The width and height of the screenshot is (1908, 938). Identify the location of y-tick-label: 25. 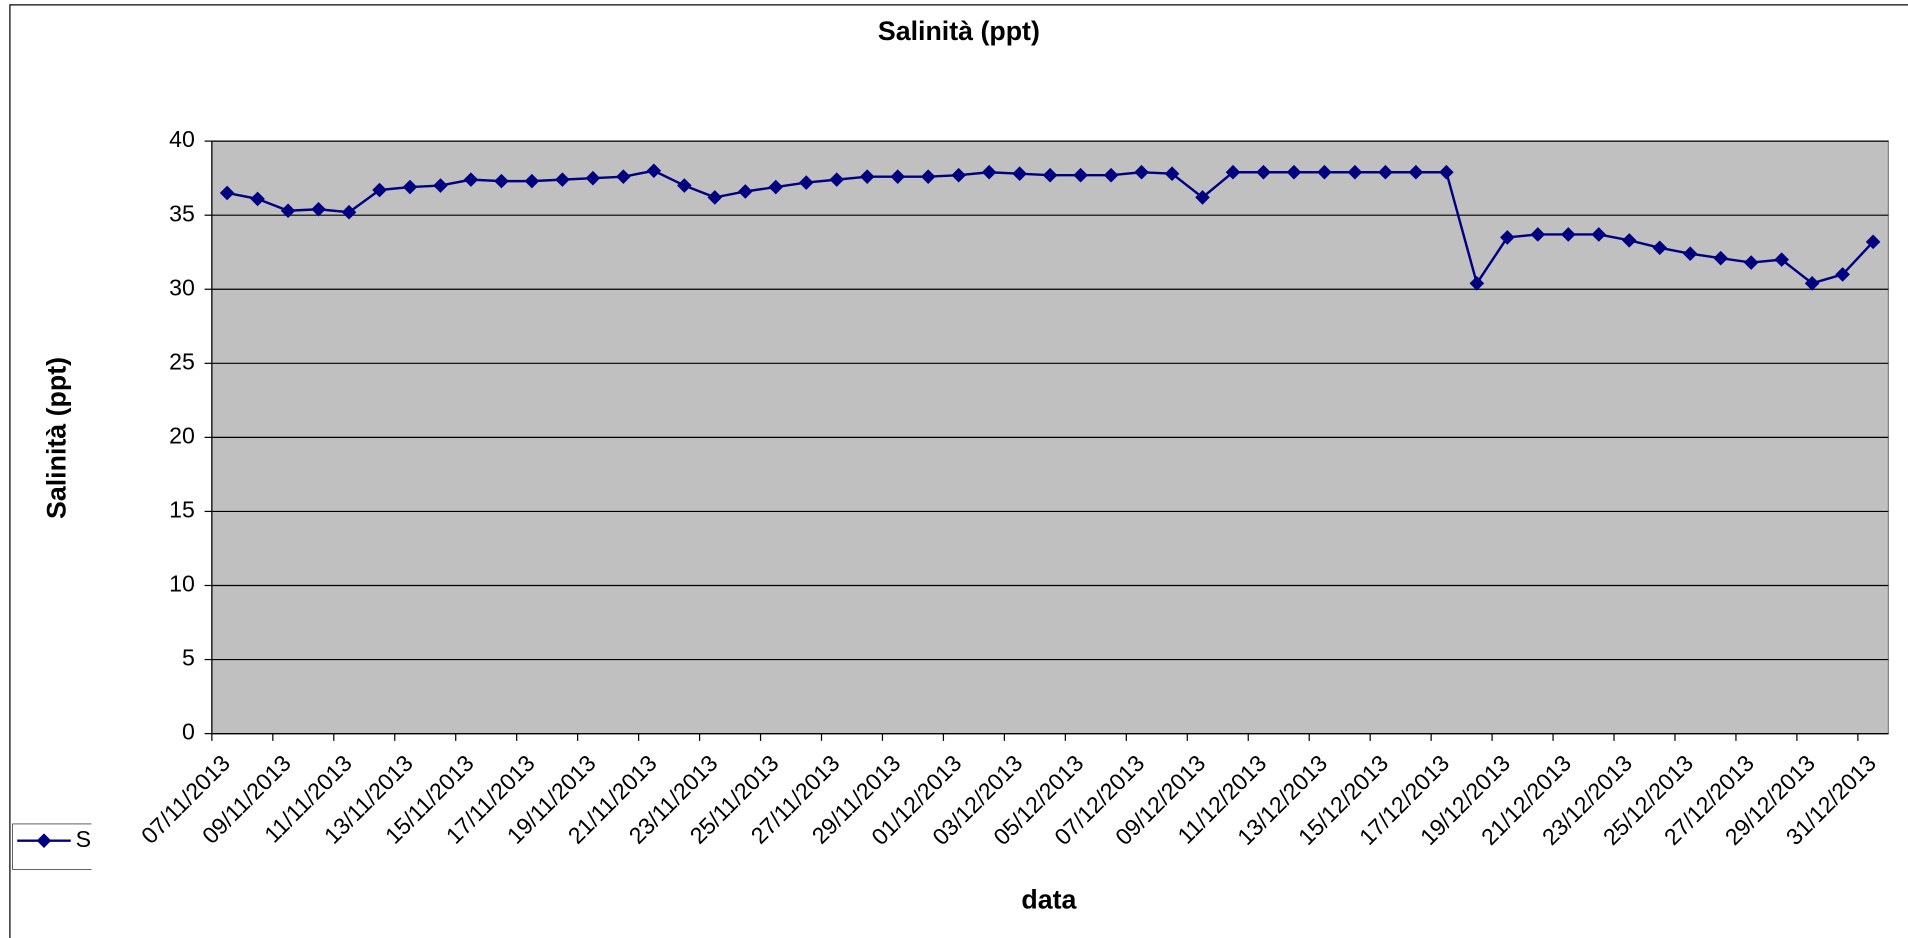
(182, 361).